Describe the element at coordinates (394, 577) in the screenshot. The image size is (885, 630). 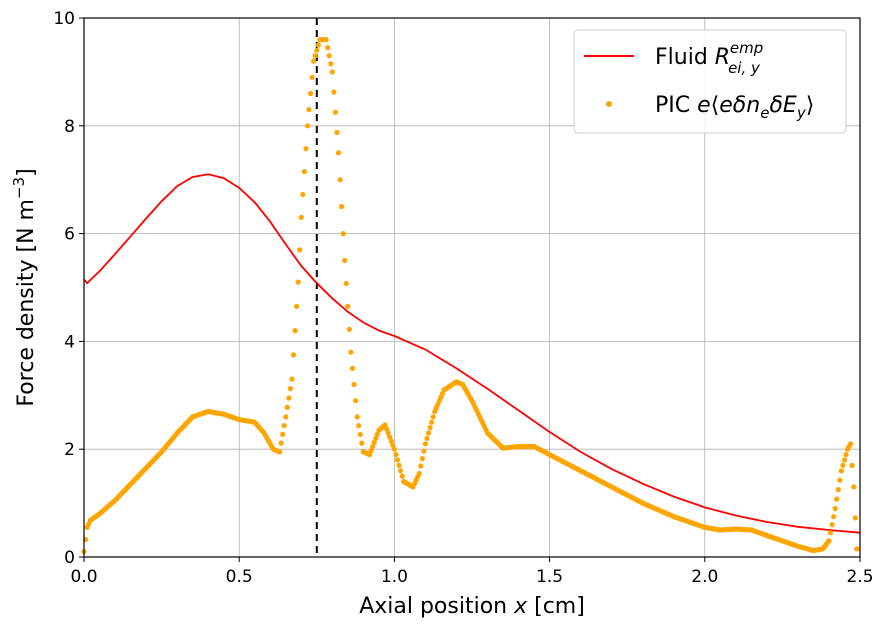
I see `x-tick-label: 1.0` at that location.